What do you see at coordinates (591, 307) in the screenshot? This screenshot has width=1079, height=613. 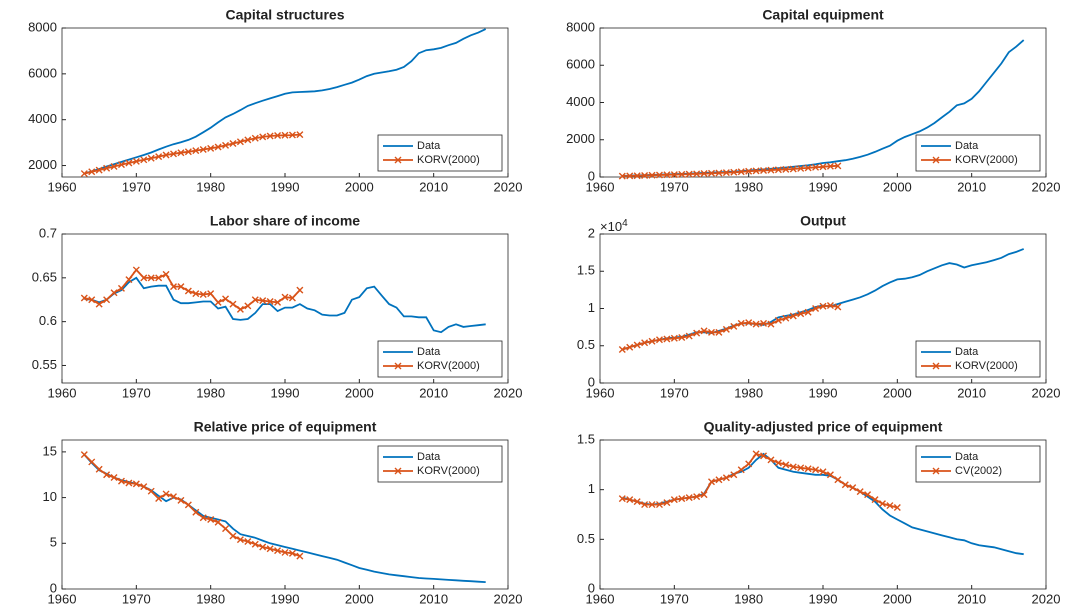 I see `y-tick-label: 1` at bounding box center [591, 307].